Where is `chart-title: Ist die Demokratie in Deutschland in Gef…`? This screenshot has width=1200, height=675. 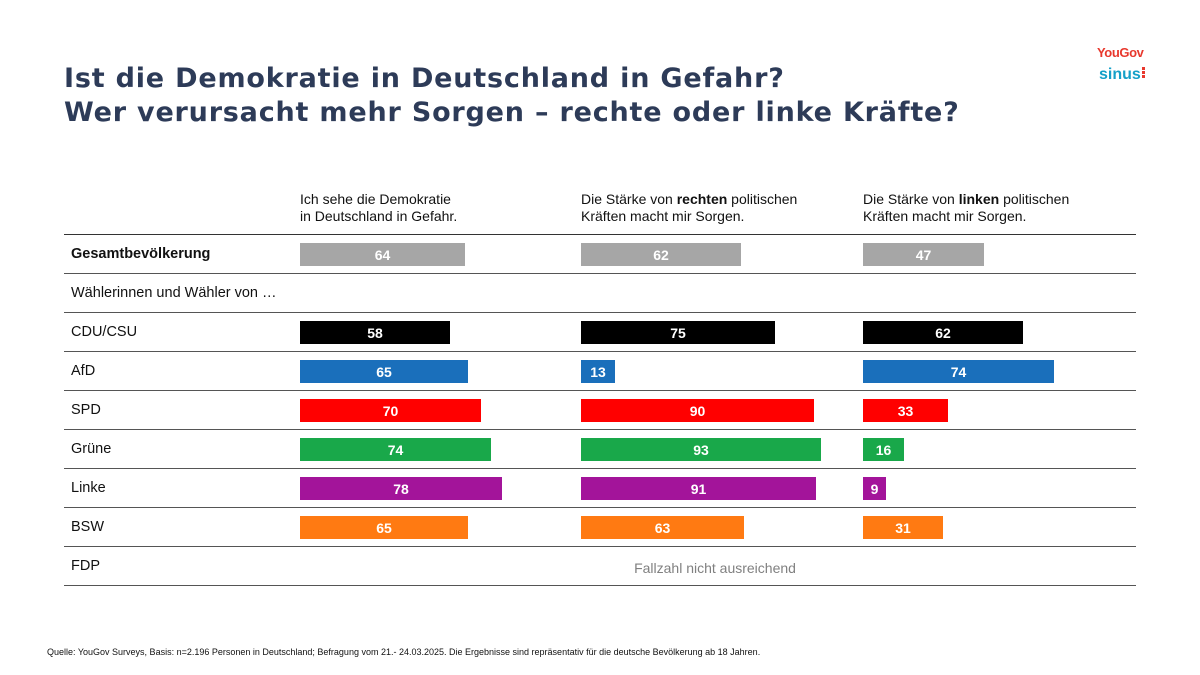
chart-title: Ist die Demokratie in Deutschland in Gef… is located at coordinates (512, 96).